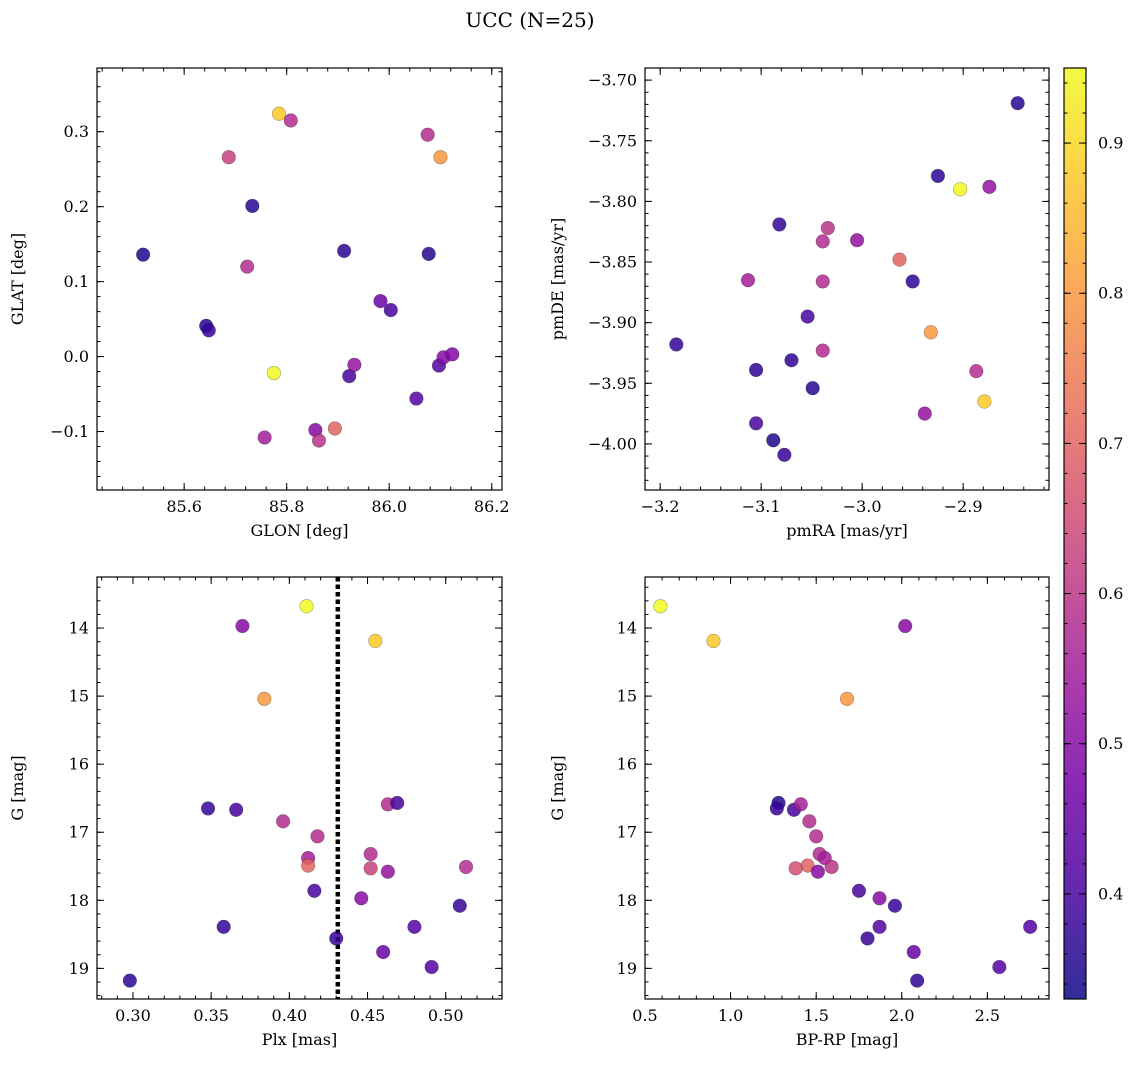 This screenshot has width=1136, height=1067. I want to click on x-tick-label: 0.40, so click(290, 1015).